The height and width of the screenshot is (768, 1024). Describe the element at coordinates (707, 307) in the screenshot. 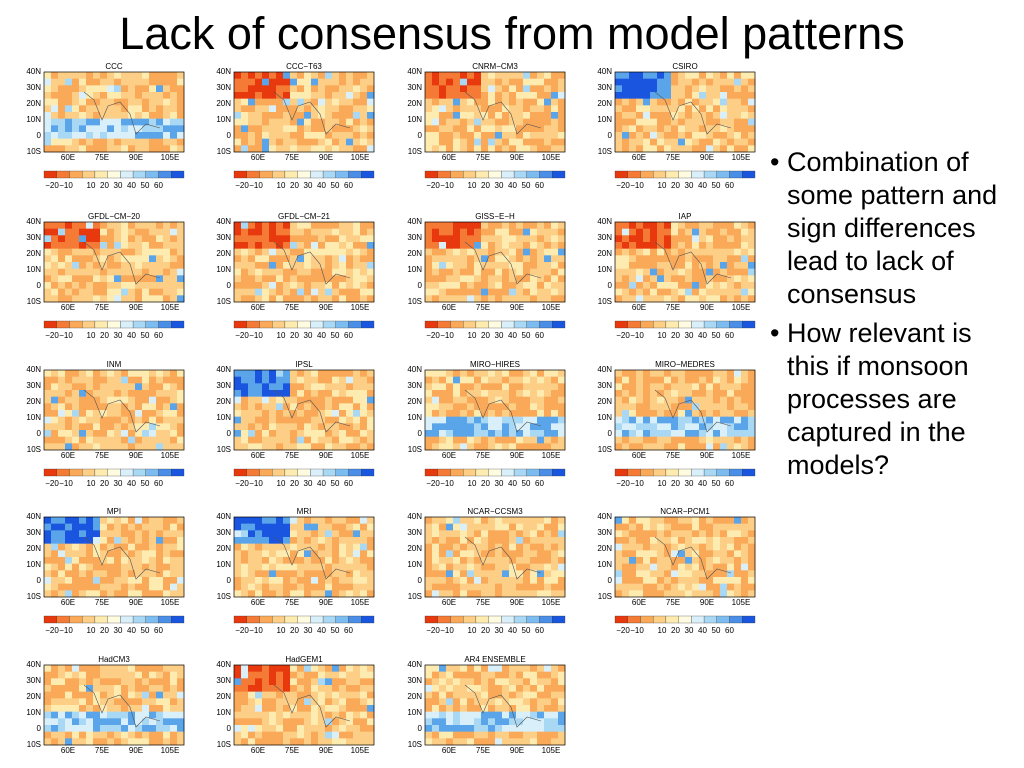

I see `lon-label: 90E` at that location.